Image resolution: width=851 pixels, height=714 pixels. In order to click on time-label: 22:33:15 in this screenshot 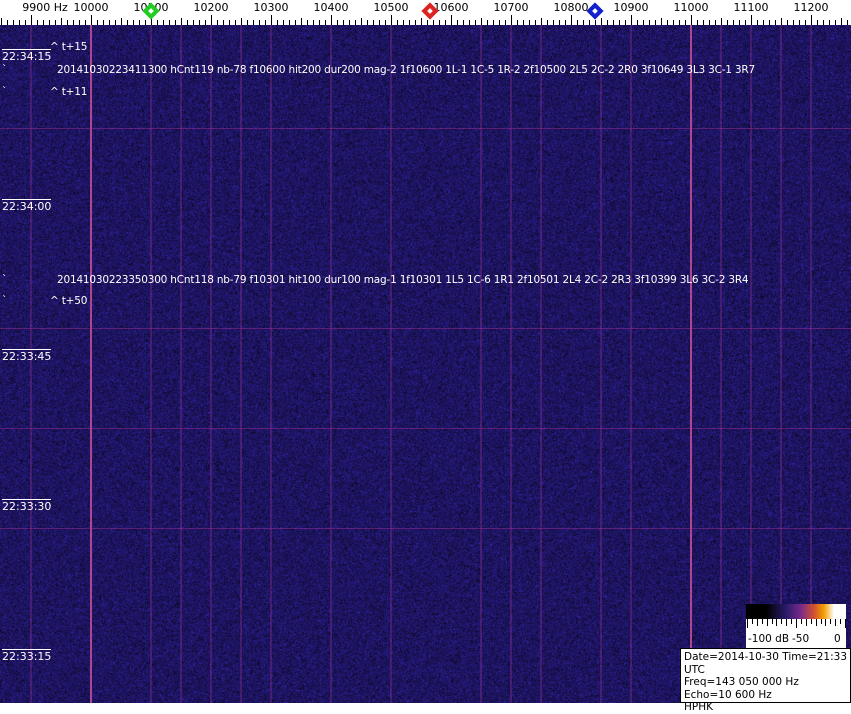, I will do `click(26, 656)`.